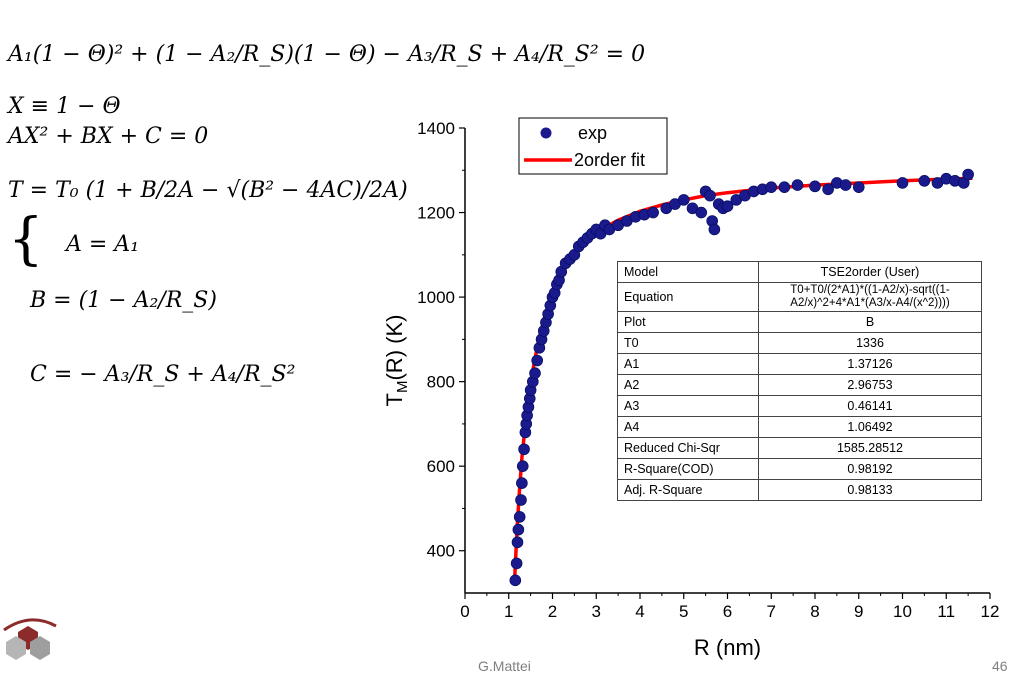  I want to click on x-tick-label: 2, so click(552, 611).